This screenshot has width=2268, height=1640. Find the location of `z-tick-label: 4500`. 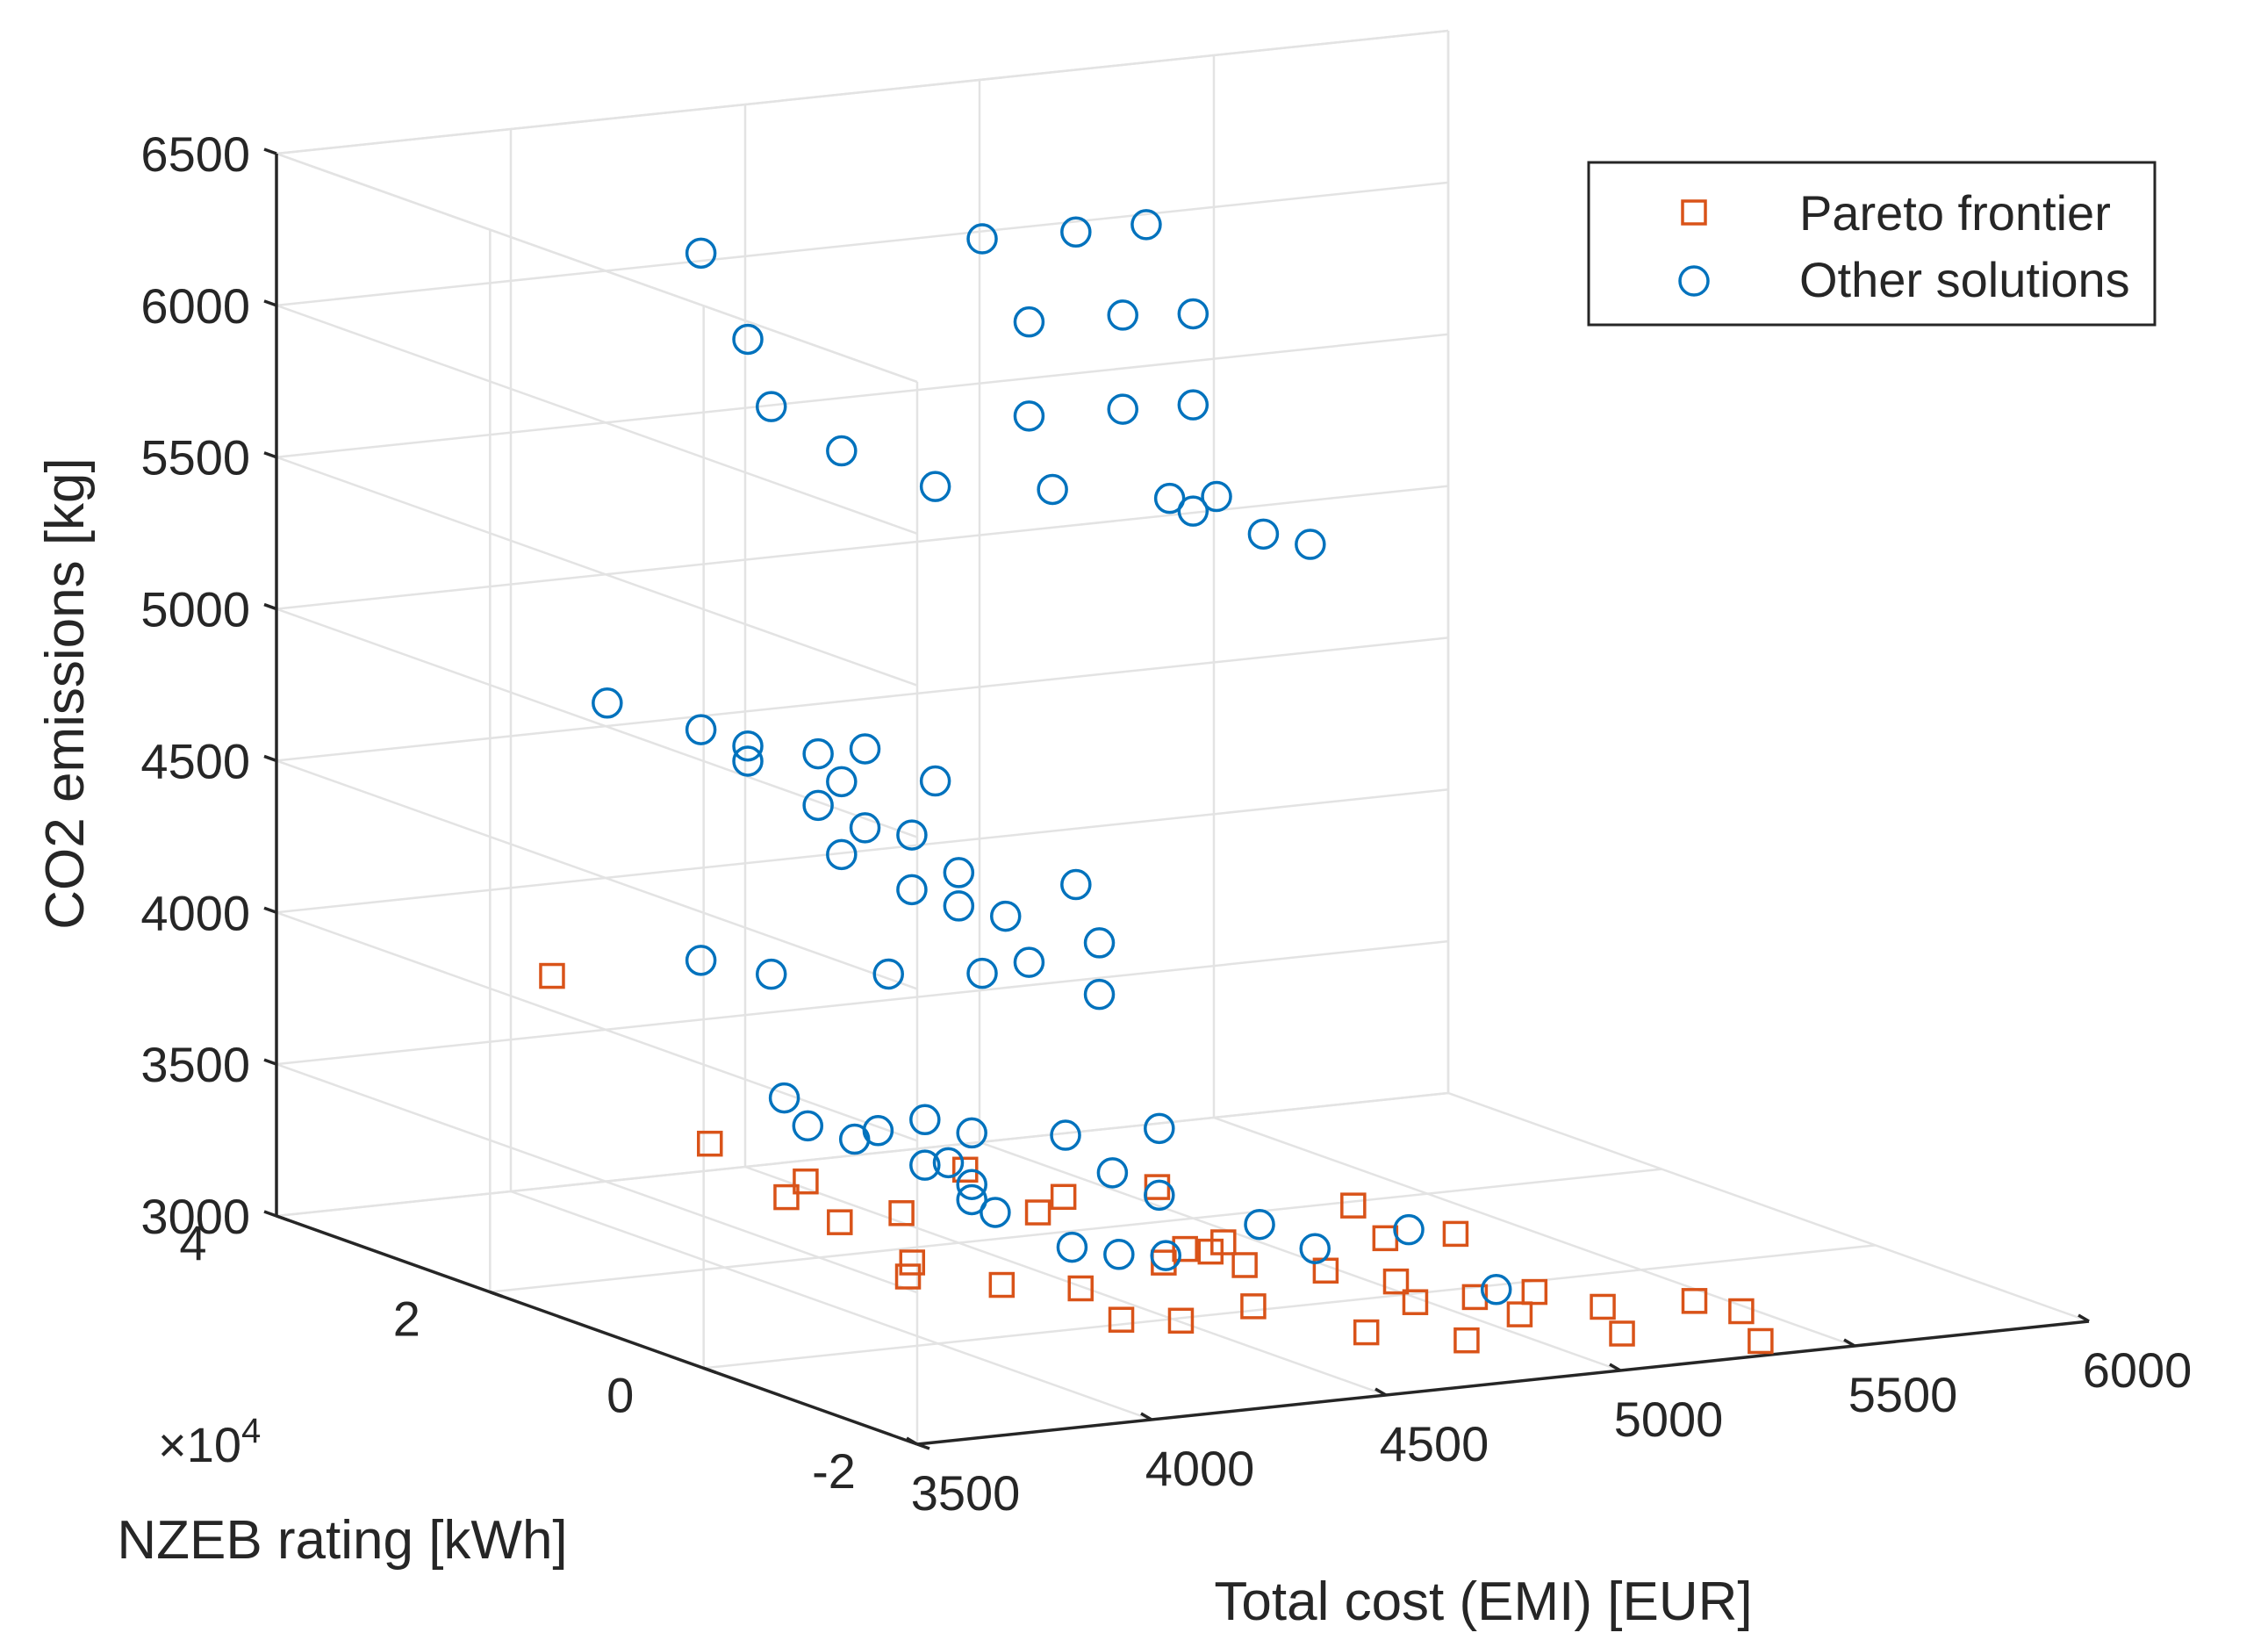

z-tick-label: 4500 is located at coordinates (195, 760).